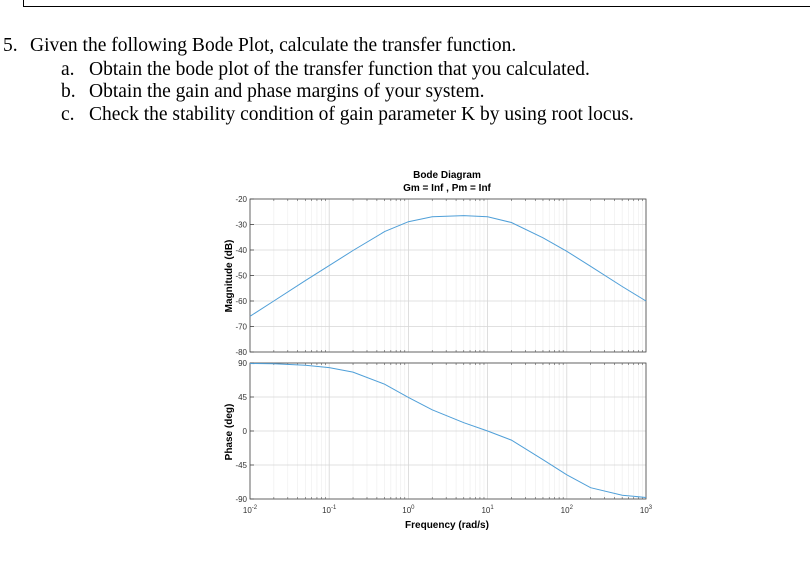 This screenshot has width=810, height=563. What do you see at coordinates (245, 431) in the screenshot?
I see `y-tick-label: 0` at bounding box center [245, 431].